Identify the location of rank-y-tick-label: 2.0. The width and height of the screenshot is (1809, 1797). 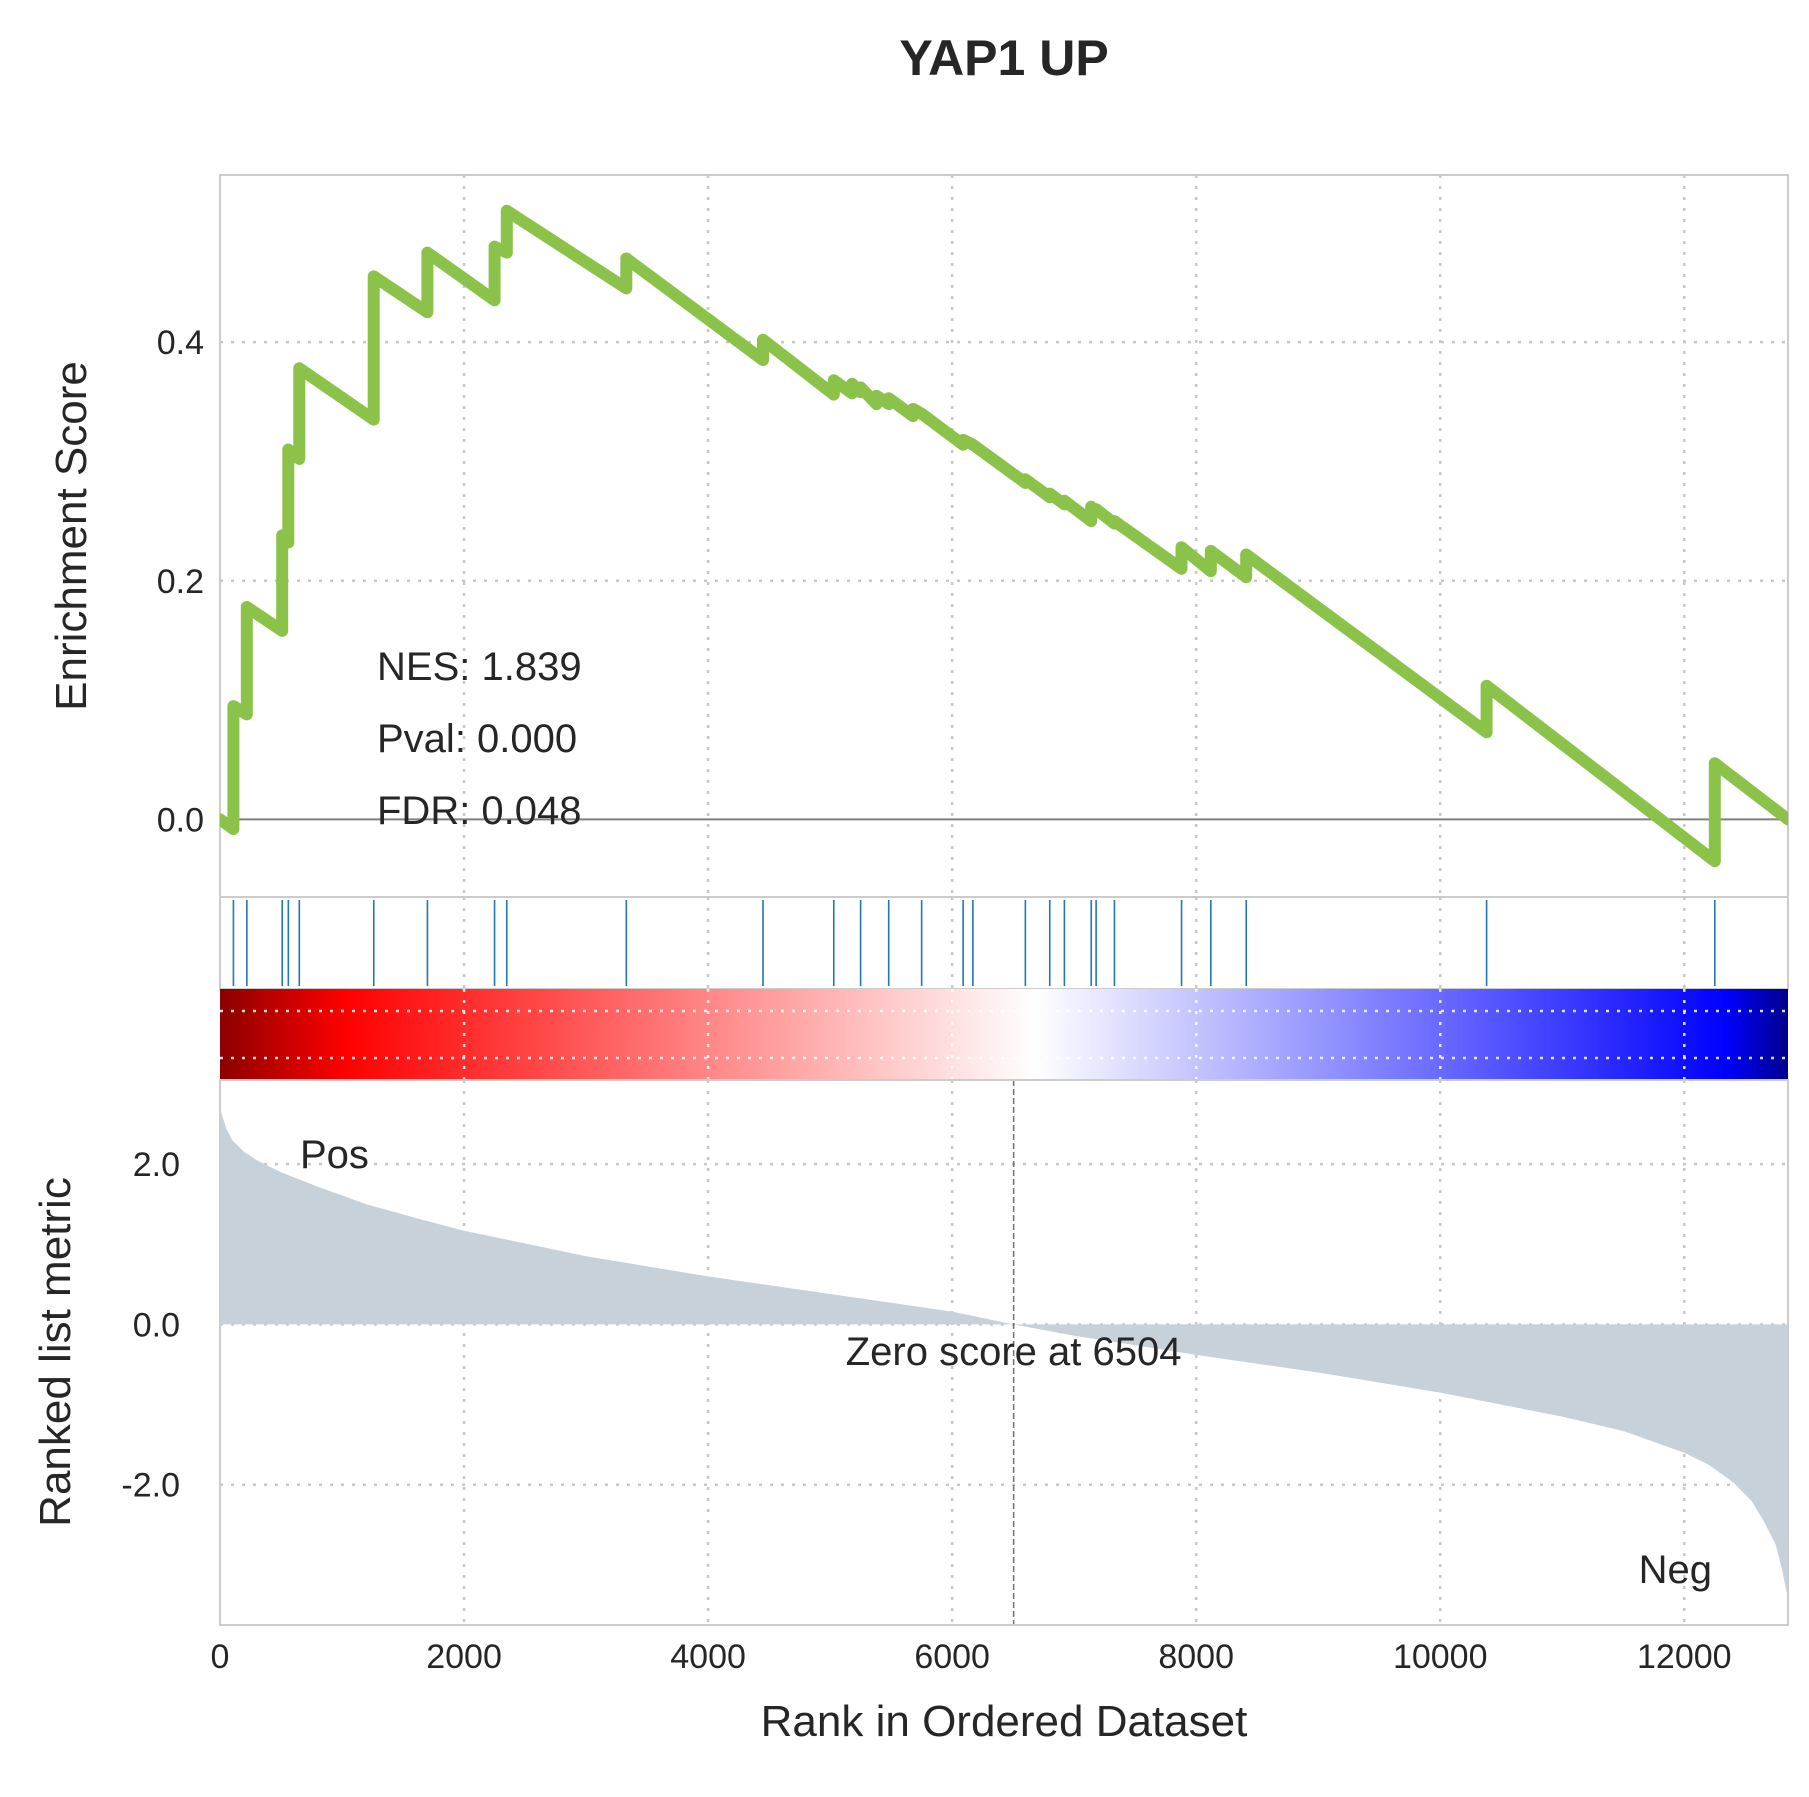
(156, 1165).